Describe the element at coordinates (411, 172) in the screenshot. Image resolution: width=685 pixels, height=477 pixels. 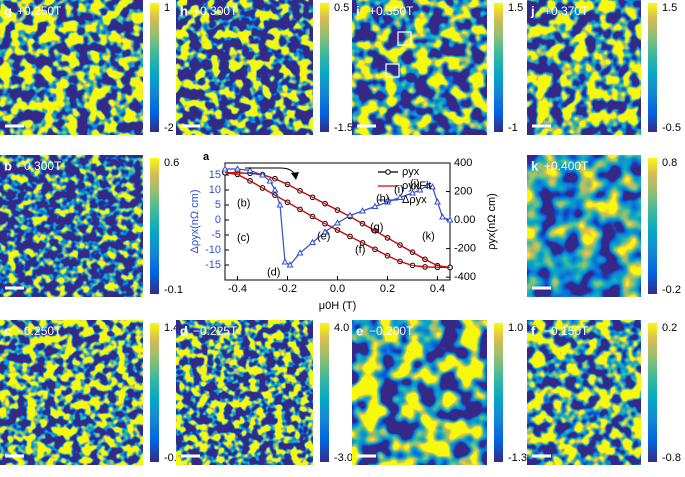
I see `legend-label: ρyx` at that location.